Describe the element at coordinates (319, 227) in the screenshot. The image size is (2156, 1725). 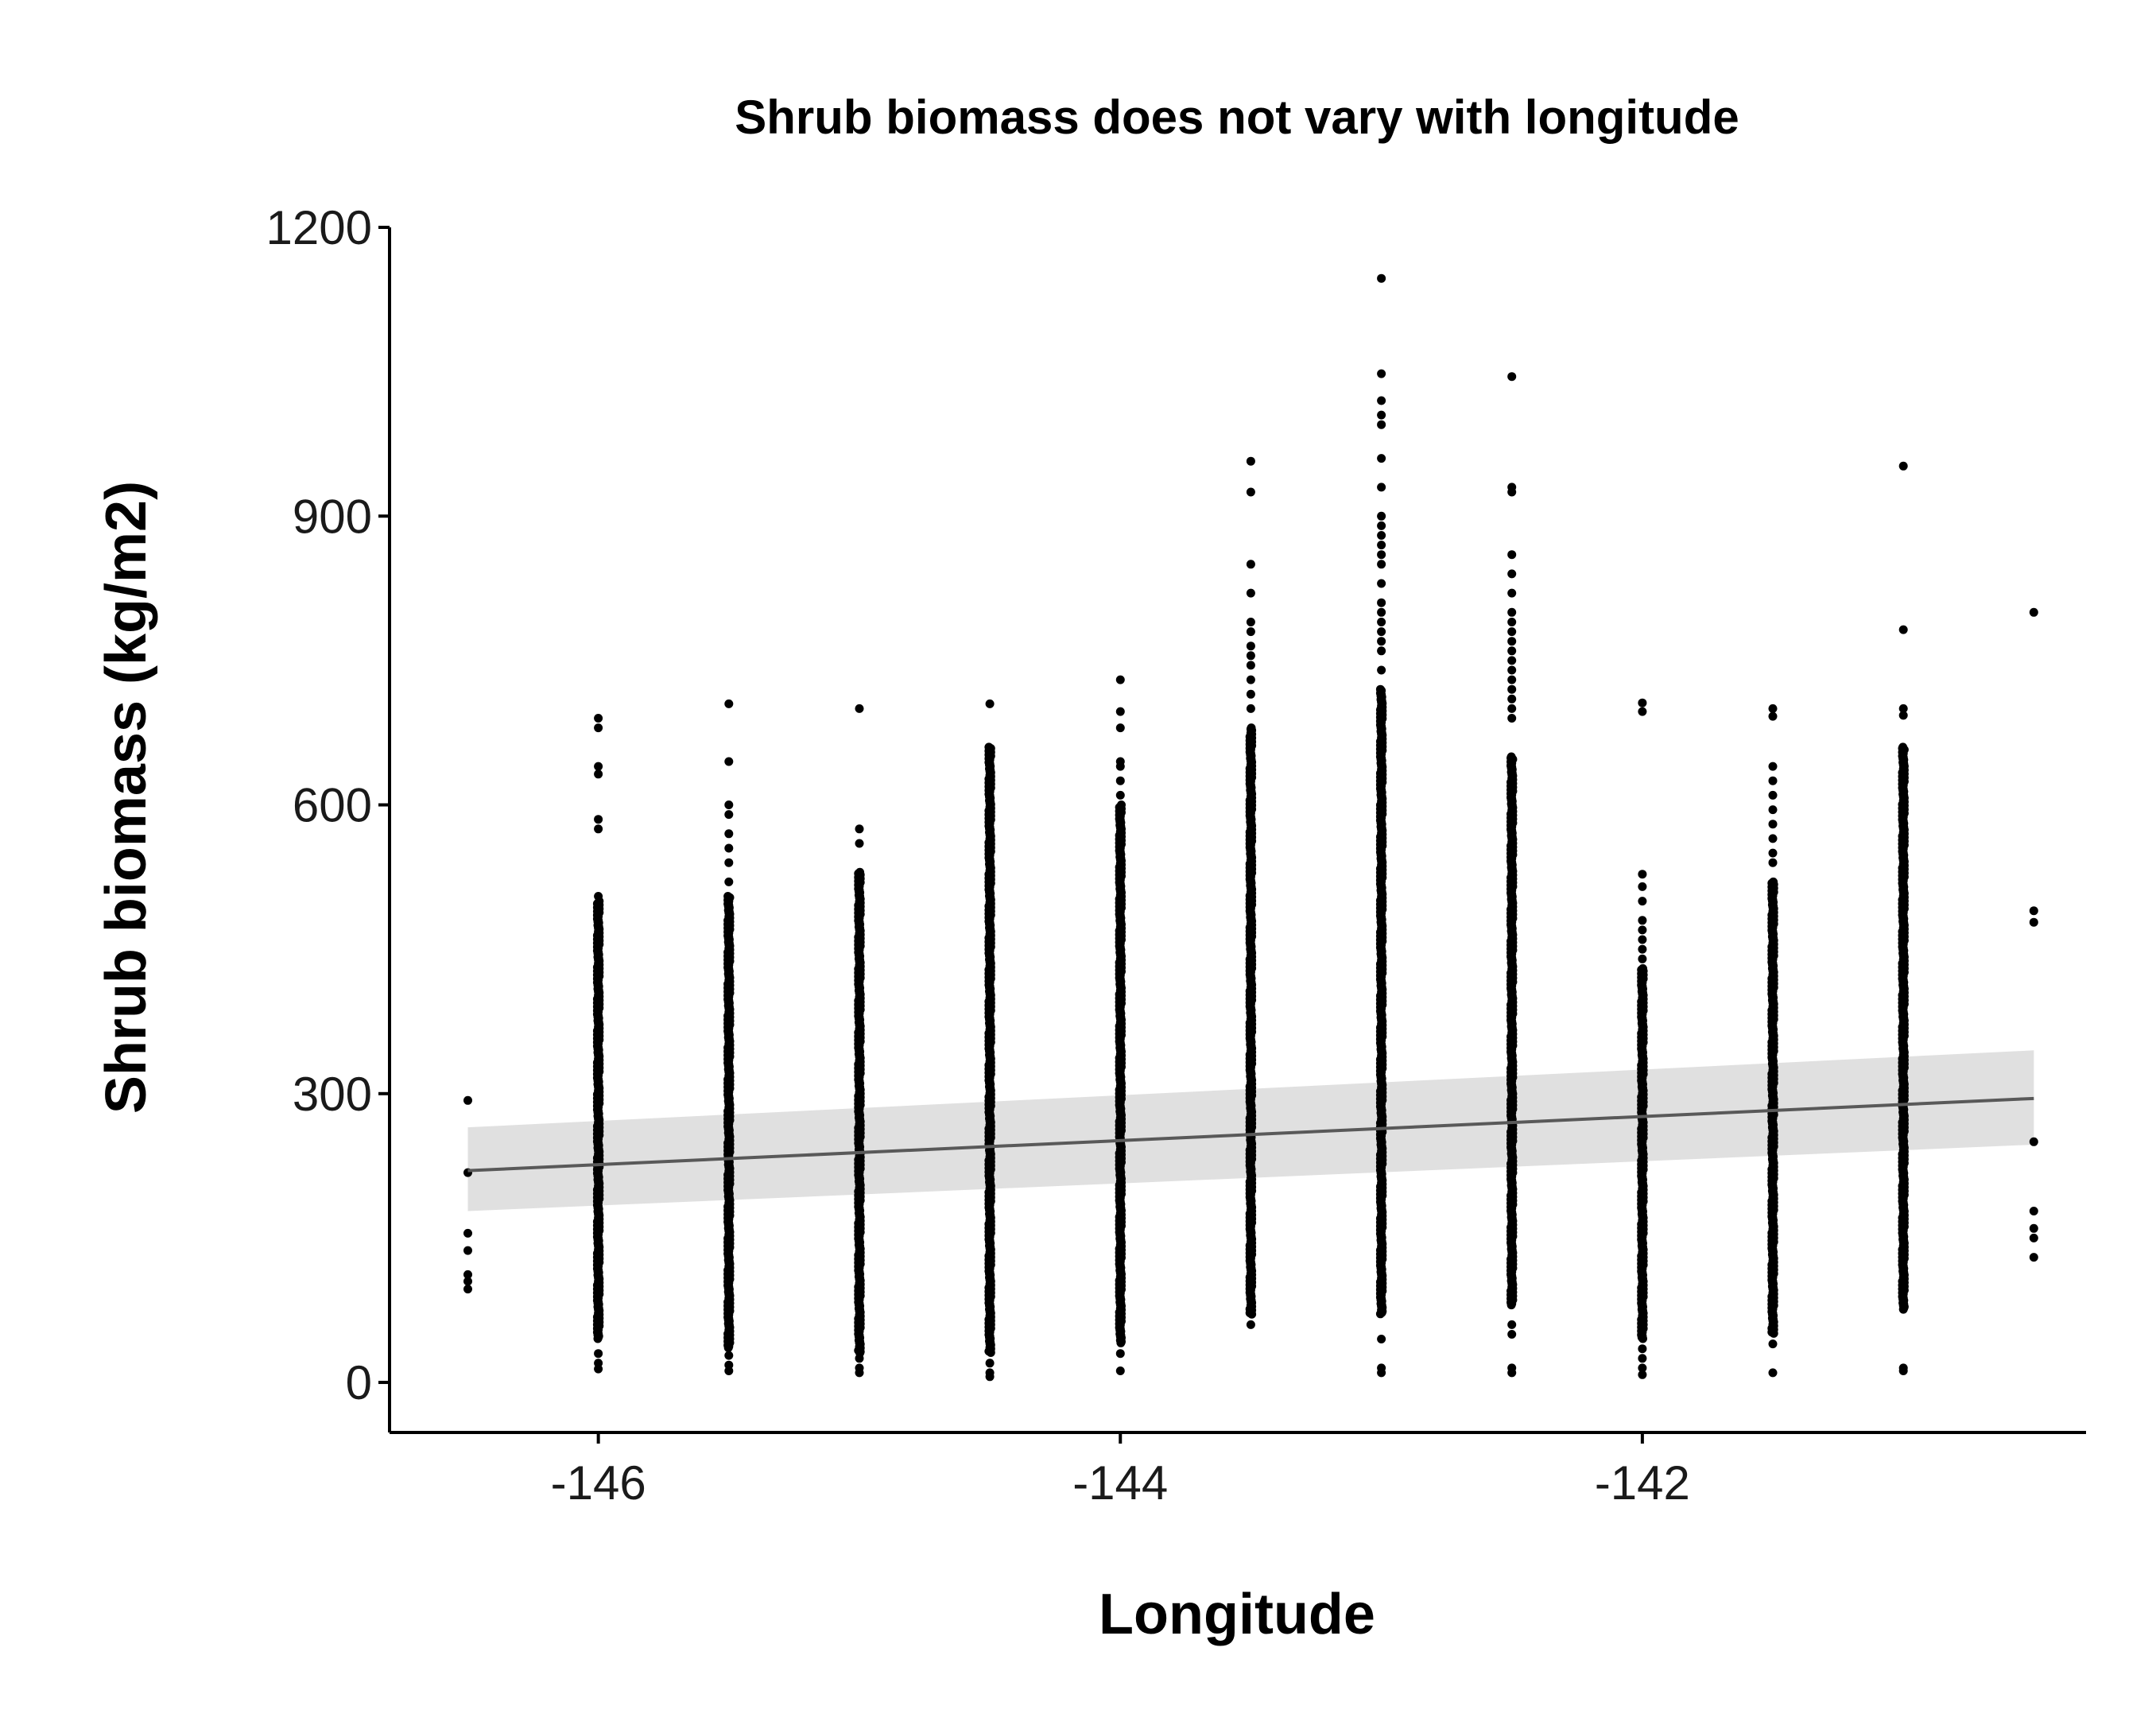
I see `y-tick-label: 1200` at that location.